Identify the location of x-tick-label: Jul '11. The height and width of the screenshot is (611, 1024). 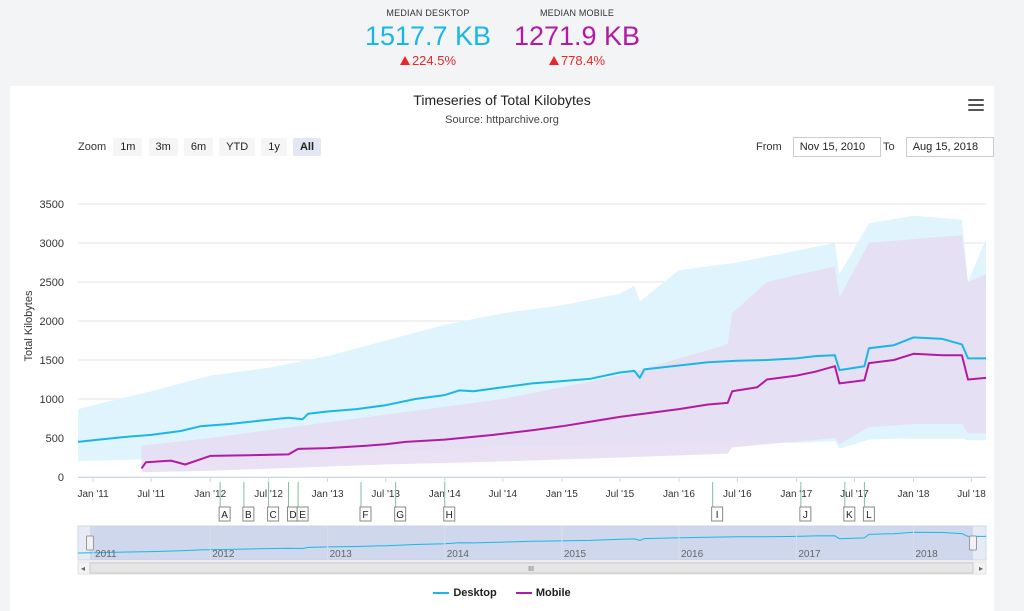
(151, 494).